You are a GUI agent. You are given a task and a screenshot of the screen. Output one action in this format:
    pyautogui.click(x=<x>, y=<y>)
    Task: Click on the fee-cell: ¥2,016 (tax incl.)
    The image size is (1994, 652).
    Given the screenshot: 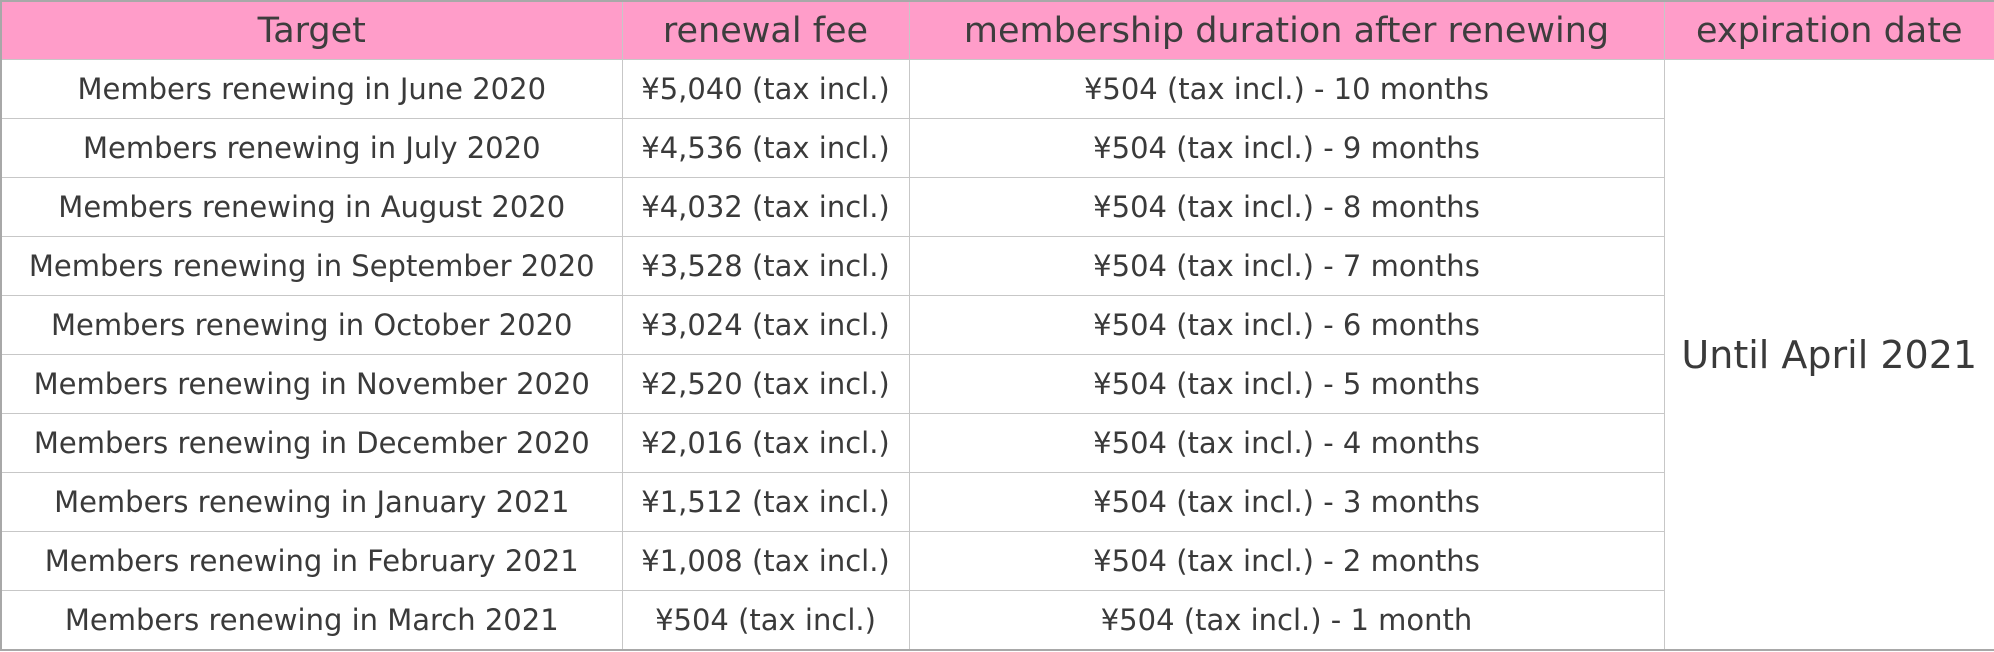 What is the action you would take?
    pyautogui.click(x=766, y=443)
    